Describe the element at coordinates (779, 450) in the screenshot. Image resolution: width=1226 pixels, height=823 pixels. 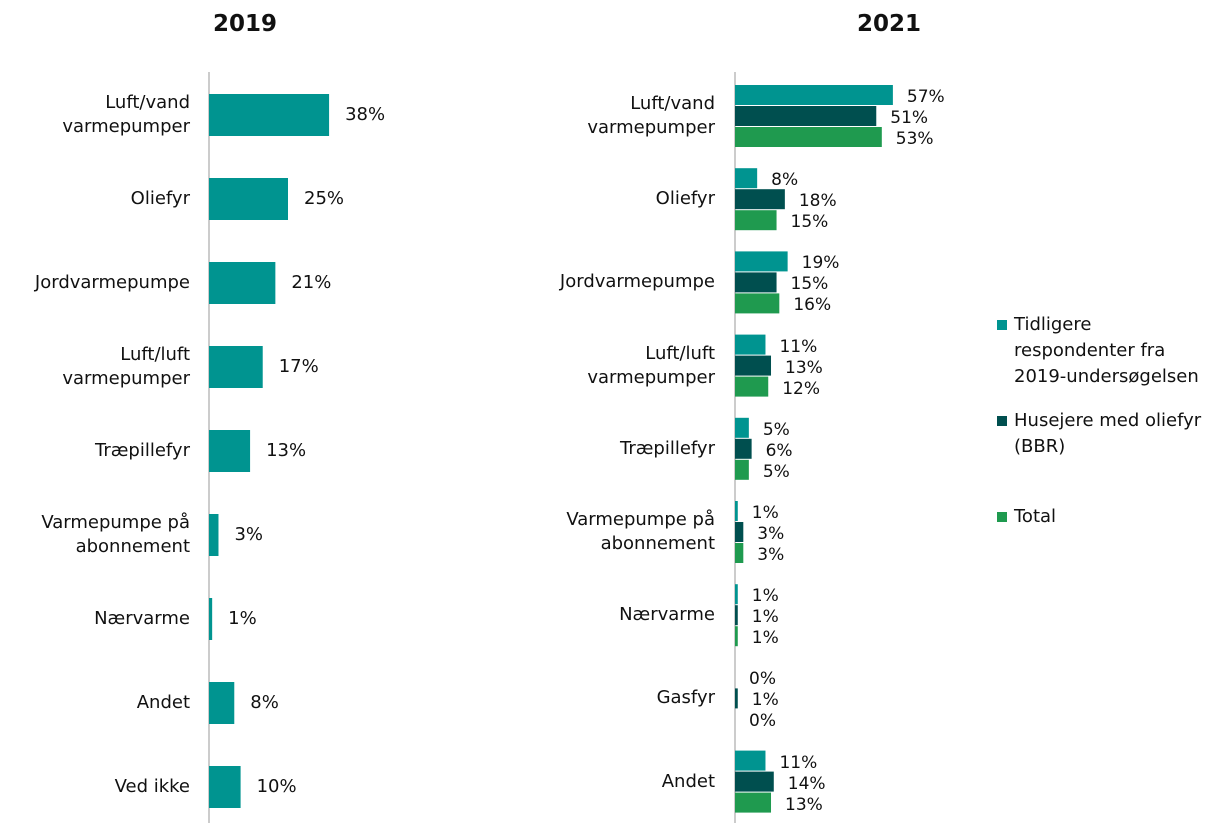
I see `value-label: 6%` at that location.